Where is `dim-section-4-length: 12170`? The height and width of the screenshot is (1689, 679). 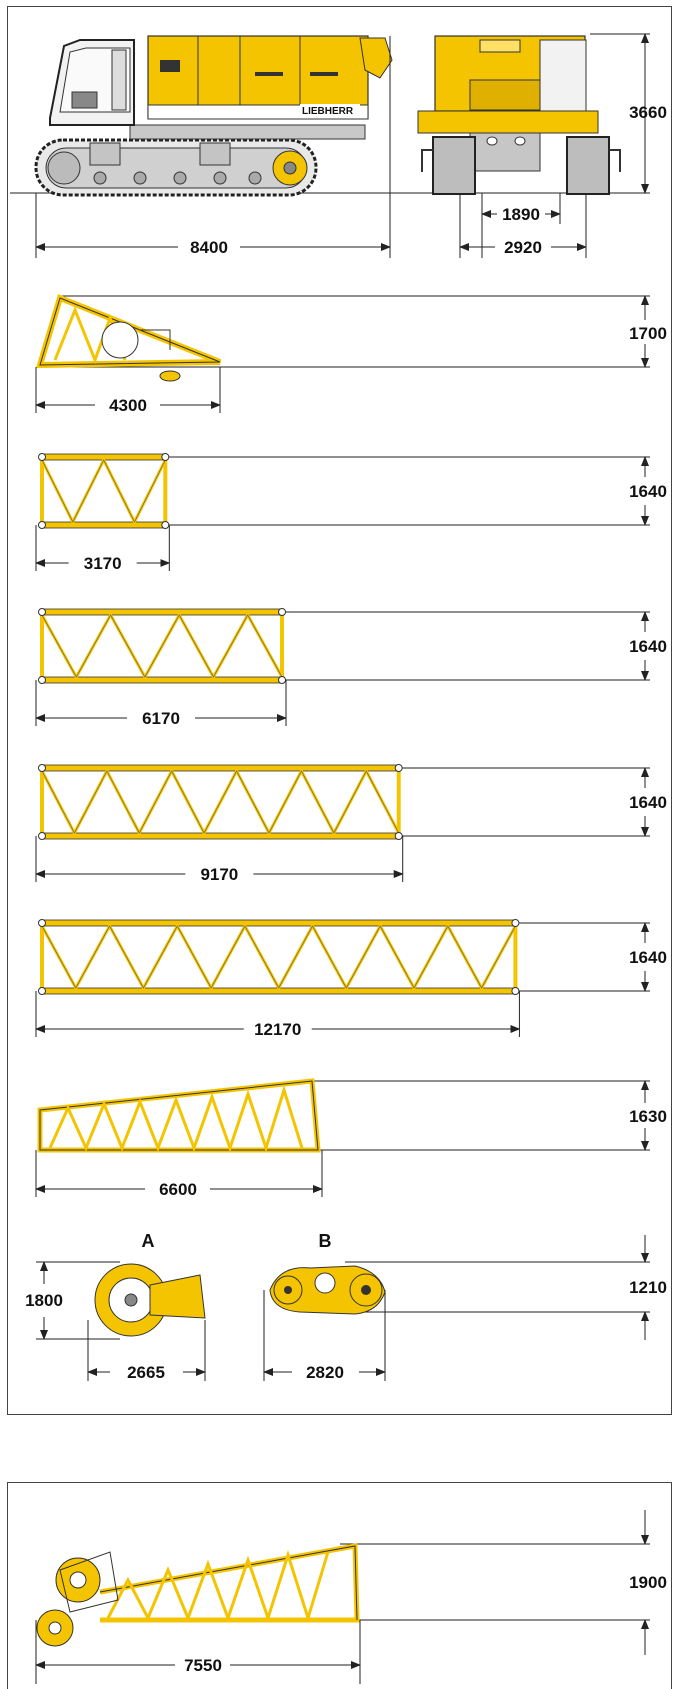 dim-section-4-length: 12170 is located at coordinates (277, 1029).